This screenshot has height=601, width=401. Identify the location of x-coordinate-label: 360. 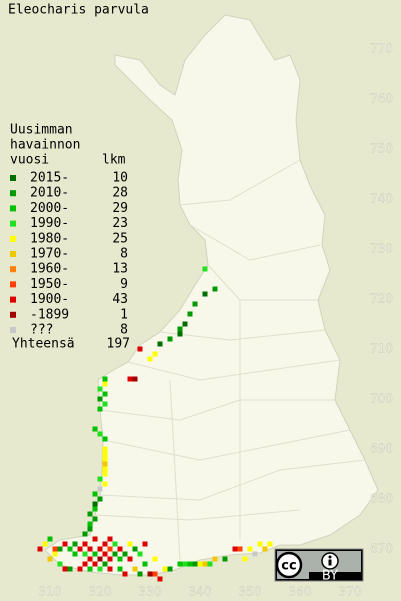
(300, 592).